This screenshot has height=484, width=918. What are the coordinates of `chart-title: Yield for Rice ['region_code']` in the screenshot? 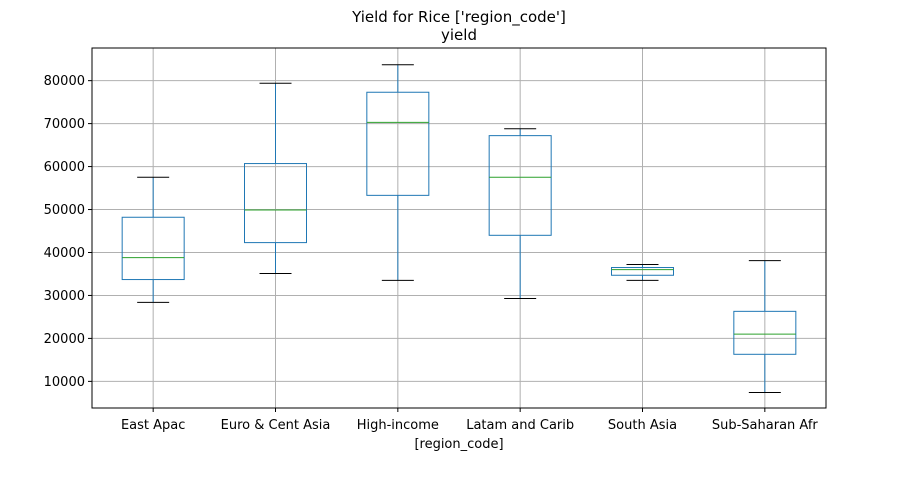 It's located at (458, 17).